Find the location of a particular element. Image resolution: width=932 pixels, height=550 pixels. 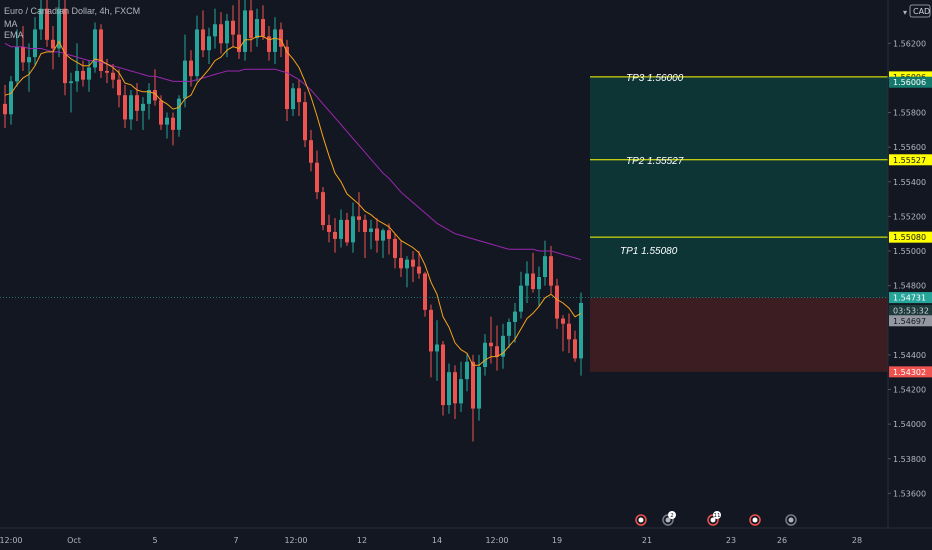

price-tag: 1.56006 is located at coordinates (910, 82).